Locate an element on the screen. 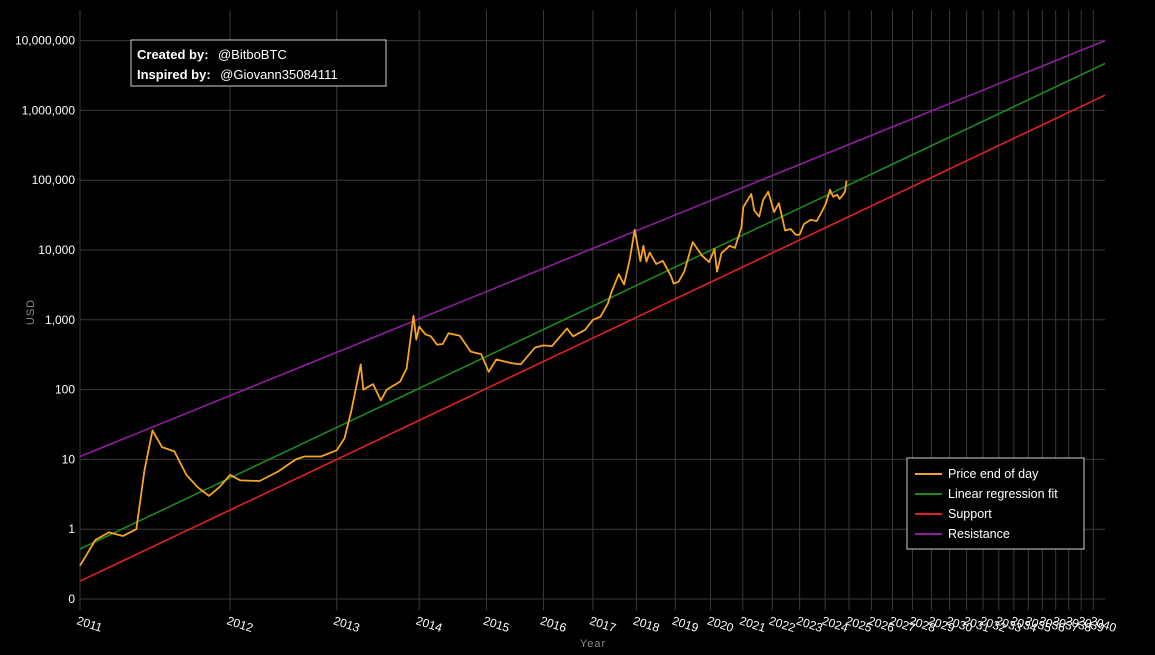  annotation-frame is located at coordinates (258, 63).